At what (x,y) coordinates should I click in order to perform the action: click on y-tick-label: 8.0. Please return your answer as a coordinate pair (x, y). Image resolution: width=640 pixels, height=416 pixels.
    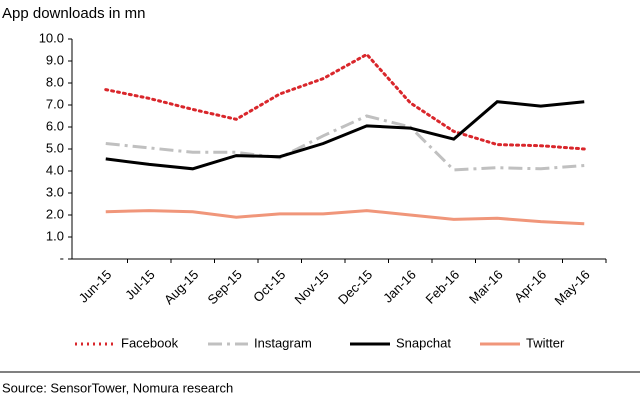
    Looking at the image, I should click on (55, 81).